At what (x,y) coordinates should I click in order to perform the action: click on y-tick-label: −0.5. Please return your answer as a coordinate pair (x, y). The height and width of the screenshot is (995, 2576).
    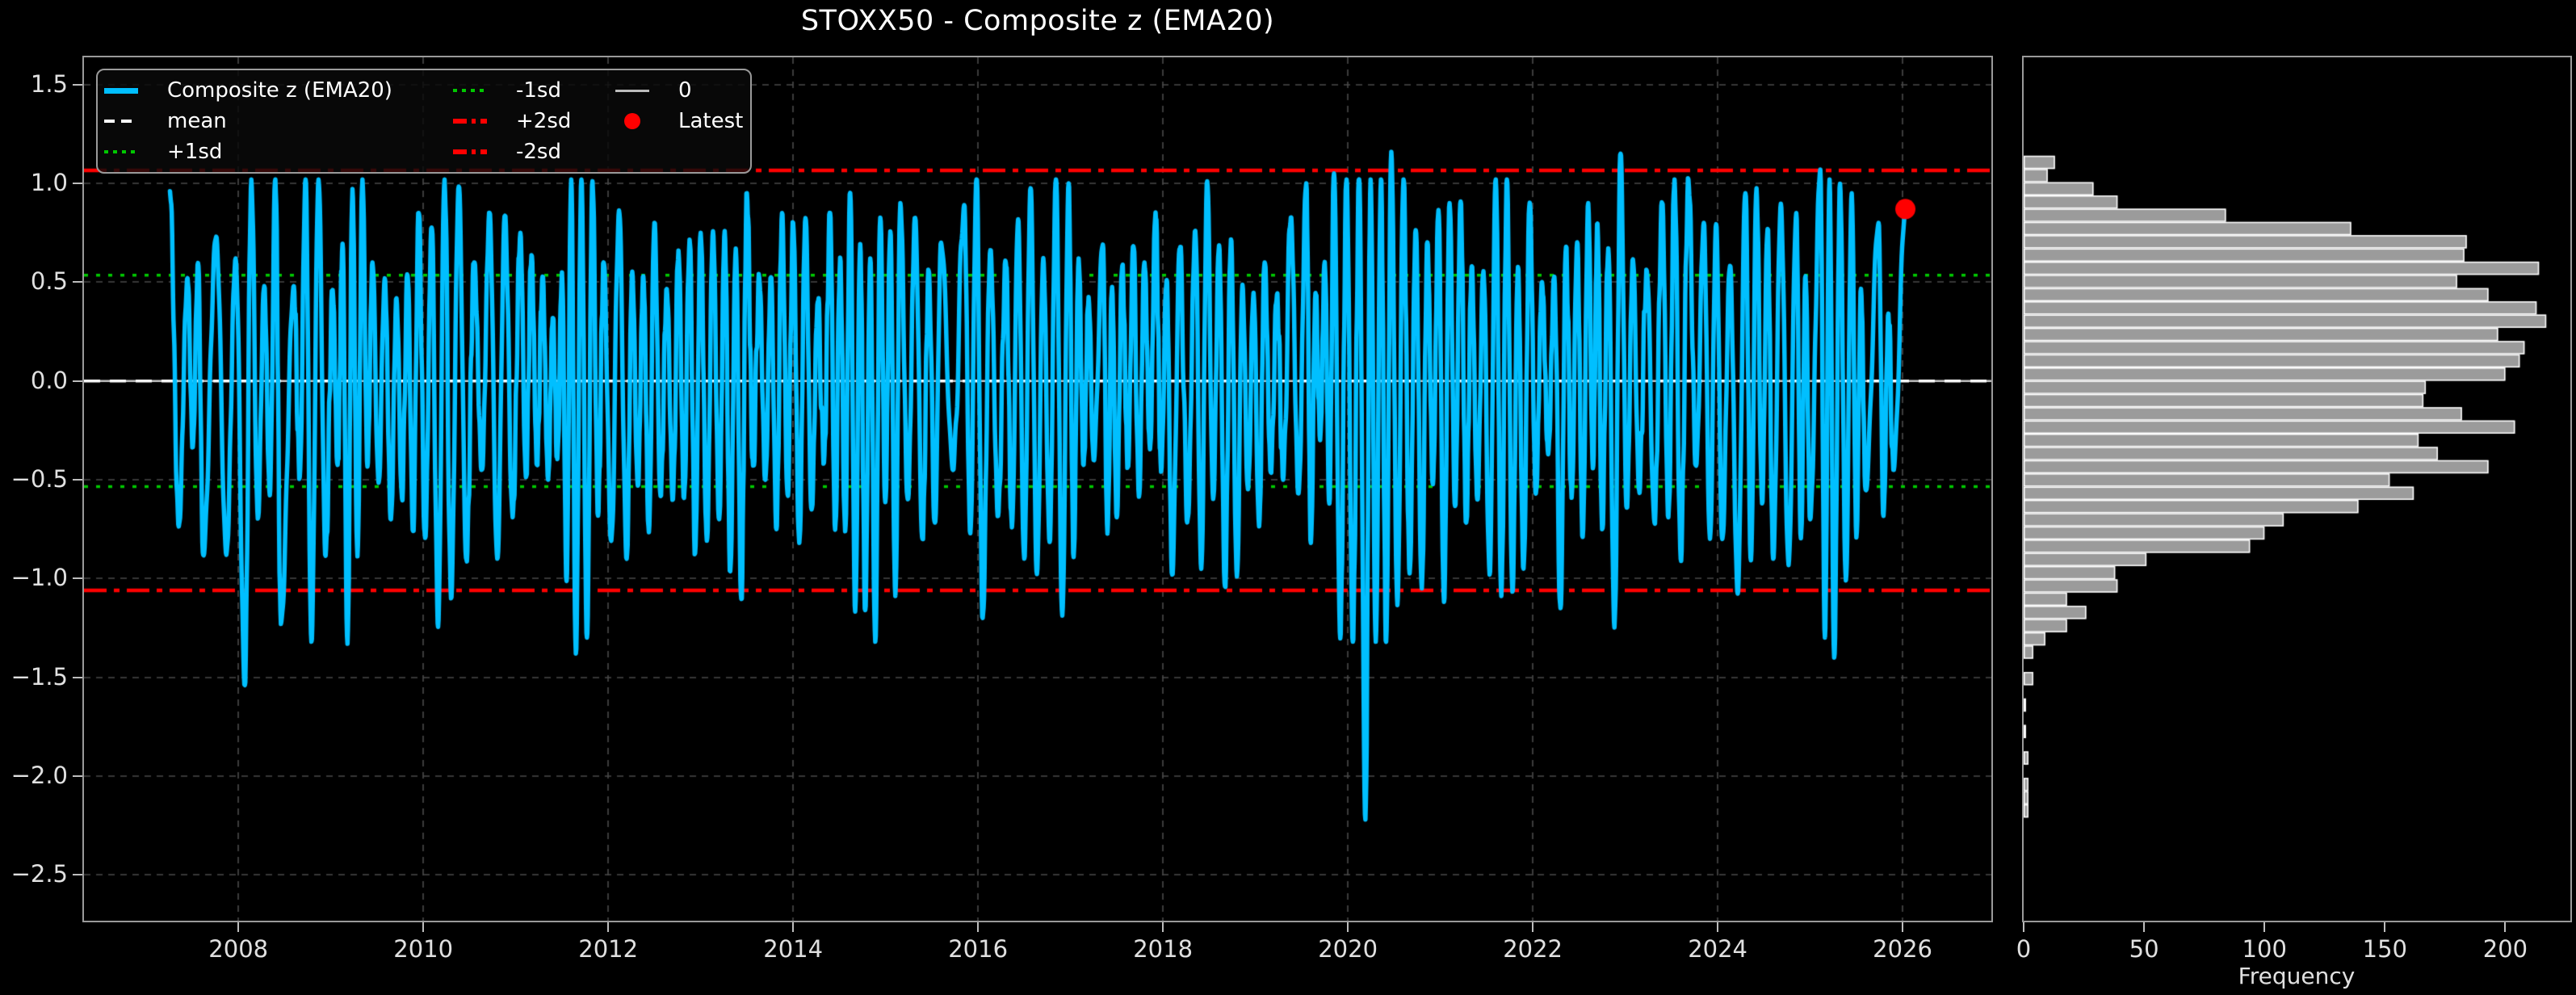
    Looking at the image, I should click on (39, 479).